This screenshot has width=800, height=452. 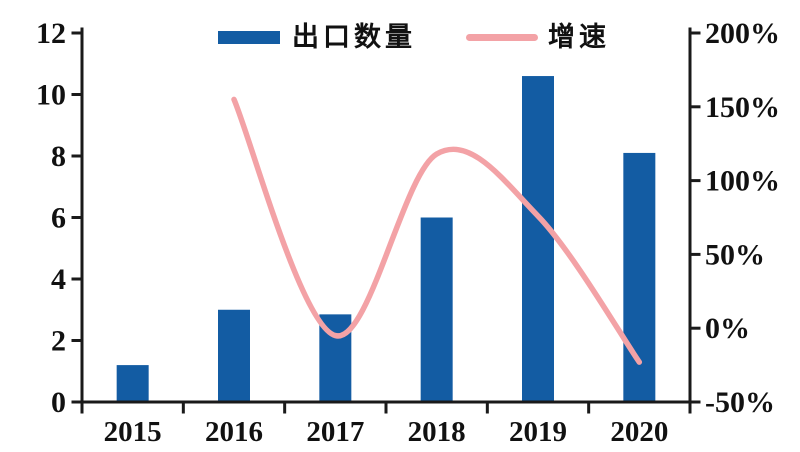 I want to click on bar-2019, so click(x=538, y=239).